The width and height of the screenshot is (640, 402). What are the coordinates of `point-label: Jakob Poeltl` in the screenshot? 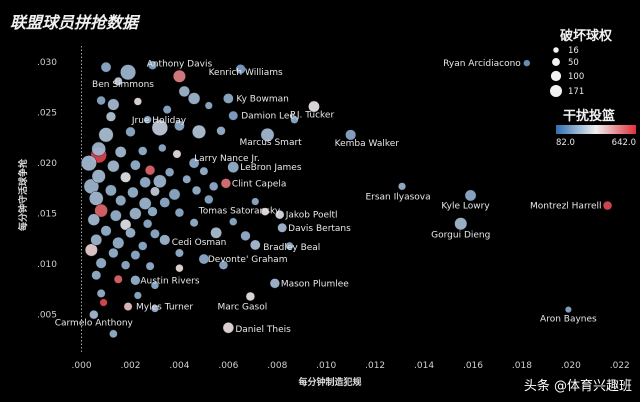 It's located at (311, 216).